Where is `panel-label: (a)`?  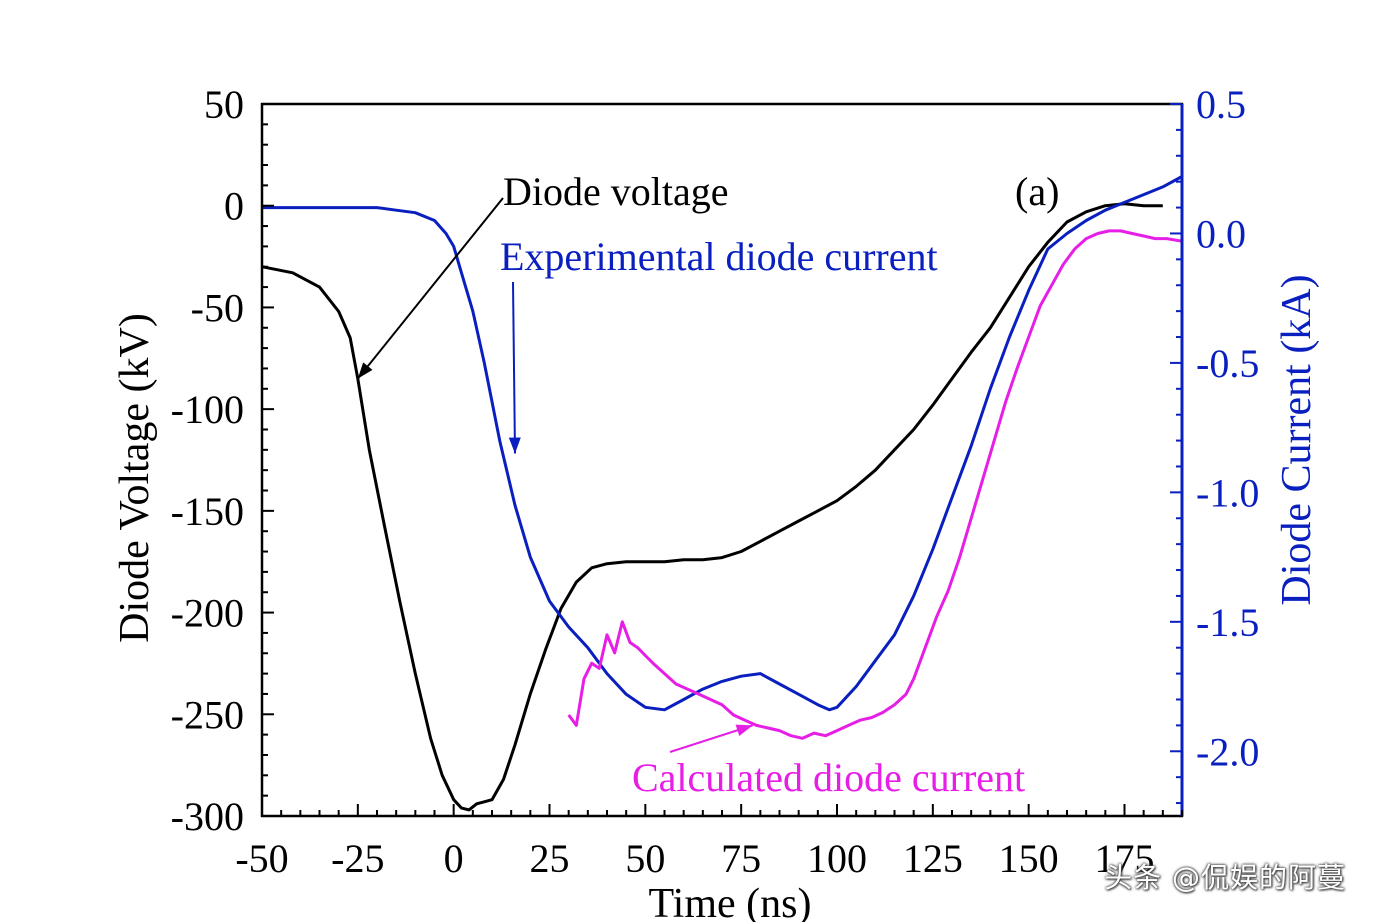 panel-label: (a) is located at coordinates (1037, 191).